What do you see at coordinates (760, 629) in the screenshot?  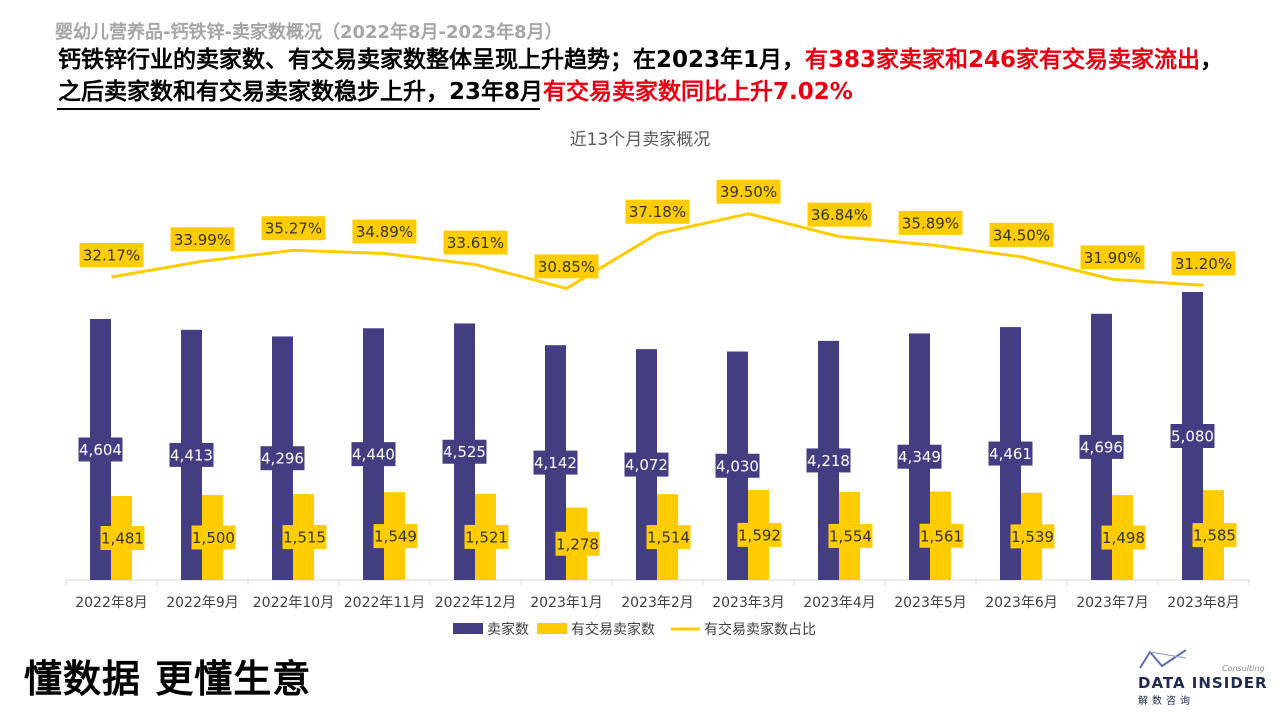 I see `legend-label-ratio: 有交易卖家数占比` at bounding box center [760, 629].